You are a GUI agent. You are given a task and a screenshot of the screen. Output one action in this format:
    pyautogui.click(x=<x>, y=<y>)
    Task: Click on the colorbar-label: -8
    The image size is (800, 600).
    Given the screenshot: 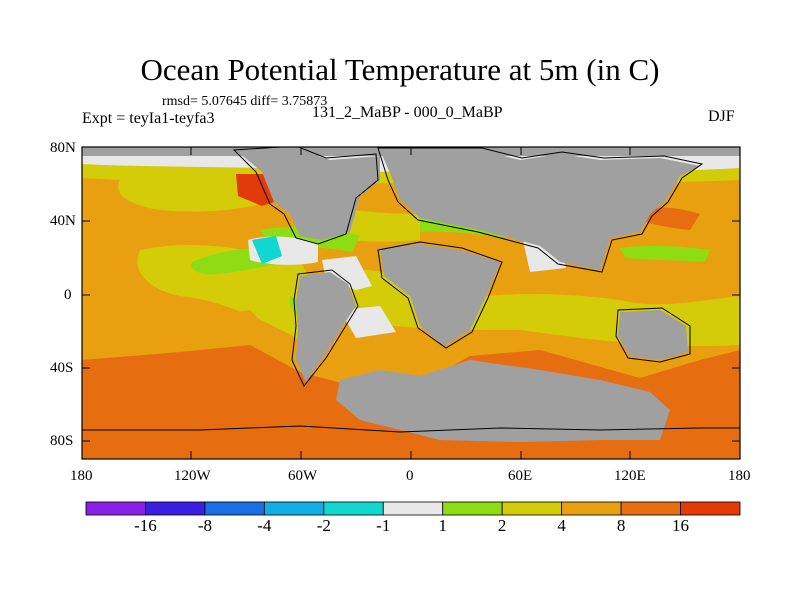 What is the action you would take?
    pyautogui.click(x=204, y=525)
    